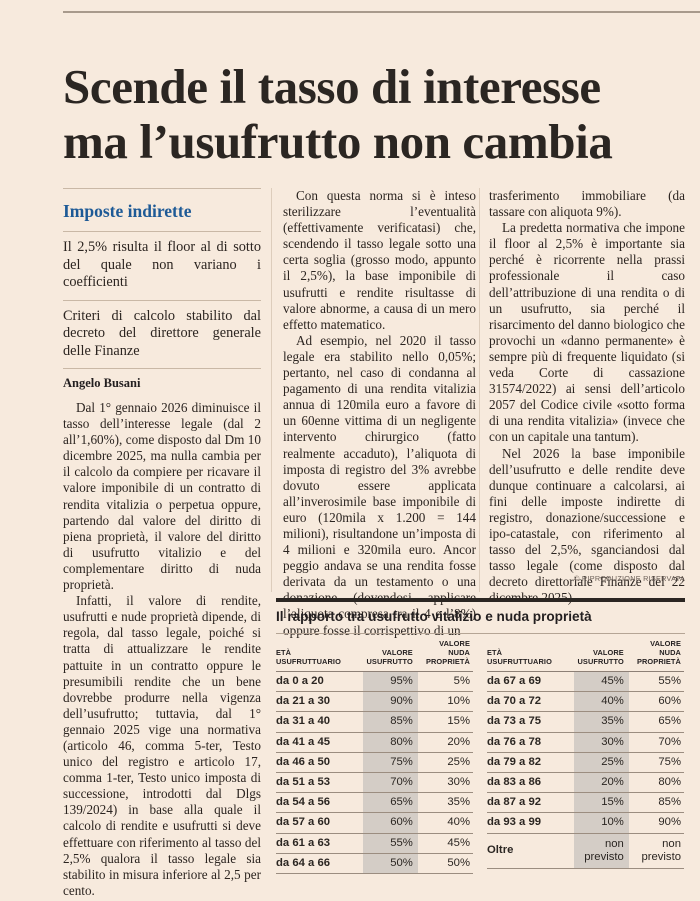 The image size is (700, 901). What do you see at coordinates (319, 803) in the screenshot?
I see `cell-age-range: da 54 a 56` at bounding box center [319, 803].